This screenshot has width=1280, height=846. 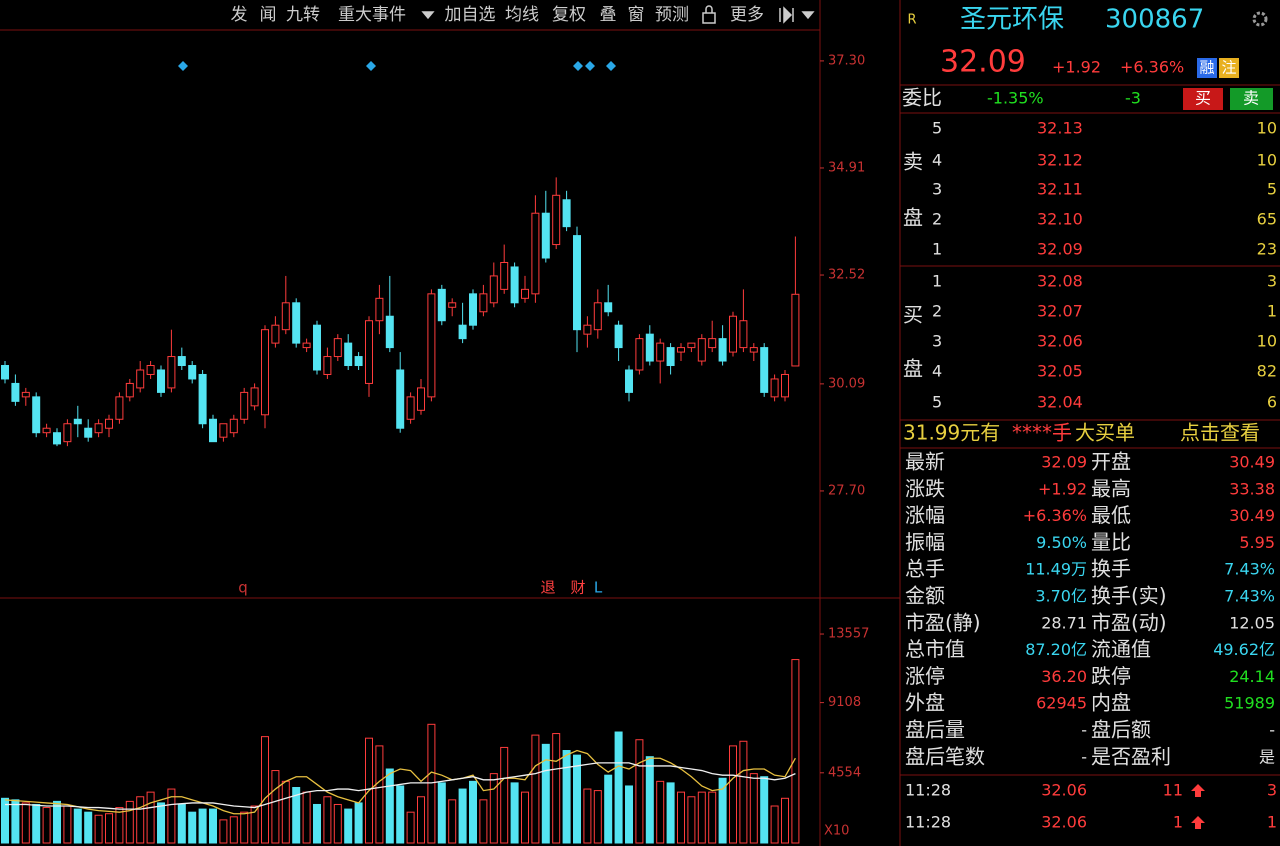 What do you see at coordinates (1111, 515) in the screenshot?
I see `stat-label: 最低` at bounding box center [1111, 515].